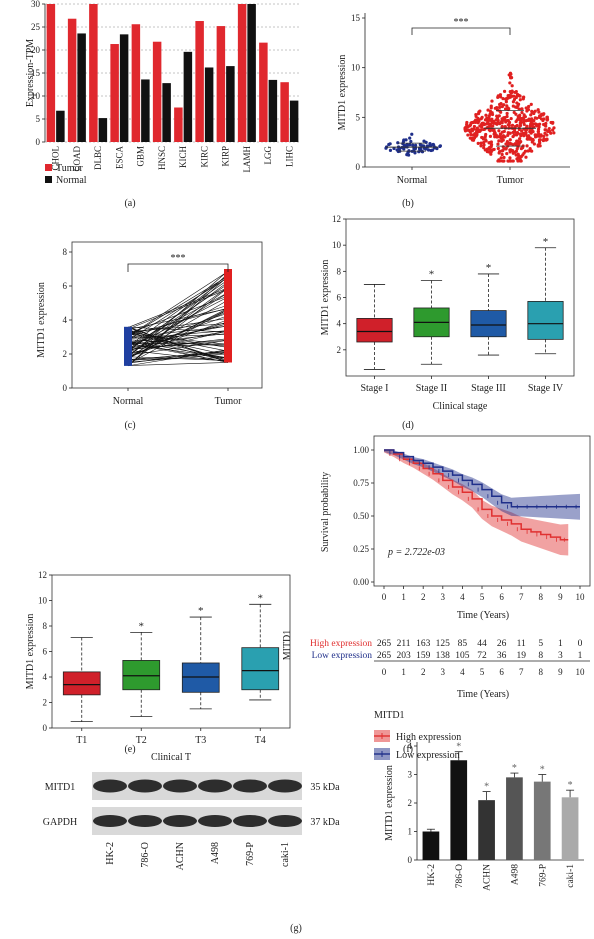  Describe the element at coordinates (325, 512) in the screenshot. I see `panel-f-y-label: Survival probability` at that location.